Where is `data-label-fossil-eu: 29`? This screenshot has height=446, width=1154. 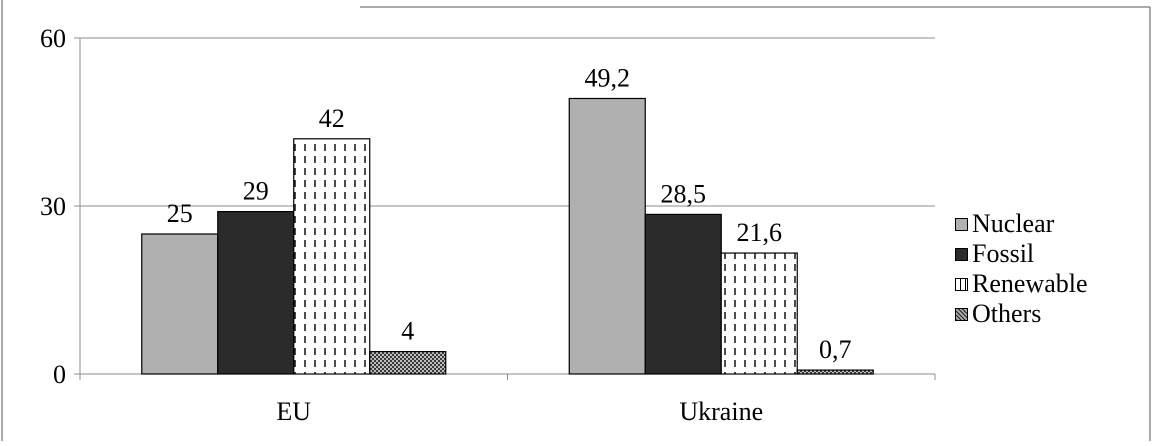 data-label-fossil-eu: 29 is located at coordinates (256, 191).